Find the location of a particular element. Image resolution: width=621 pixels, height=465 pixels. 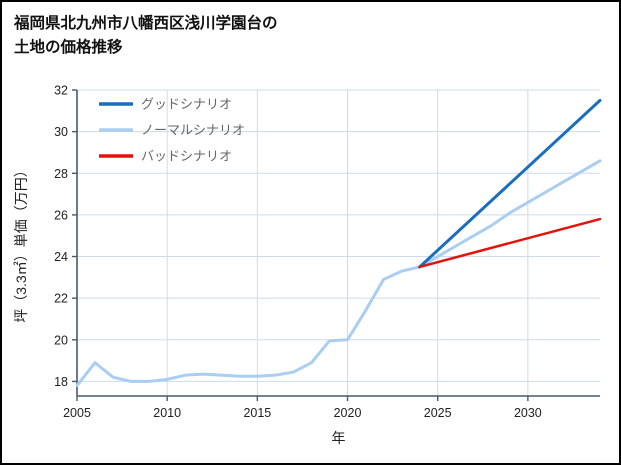

y-tick-label: 28 is located at coordinates (61, 174).